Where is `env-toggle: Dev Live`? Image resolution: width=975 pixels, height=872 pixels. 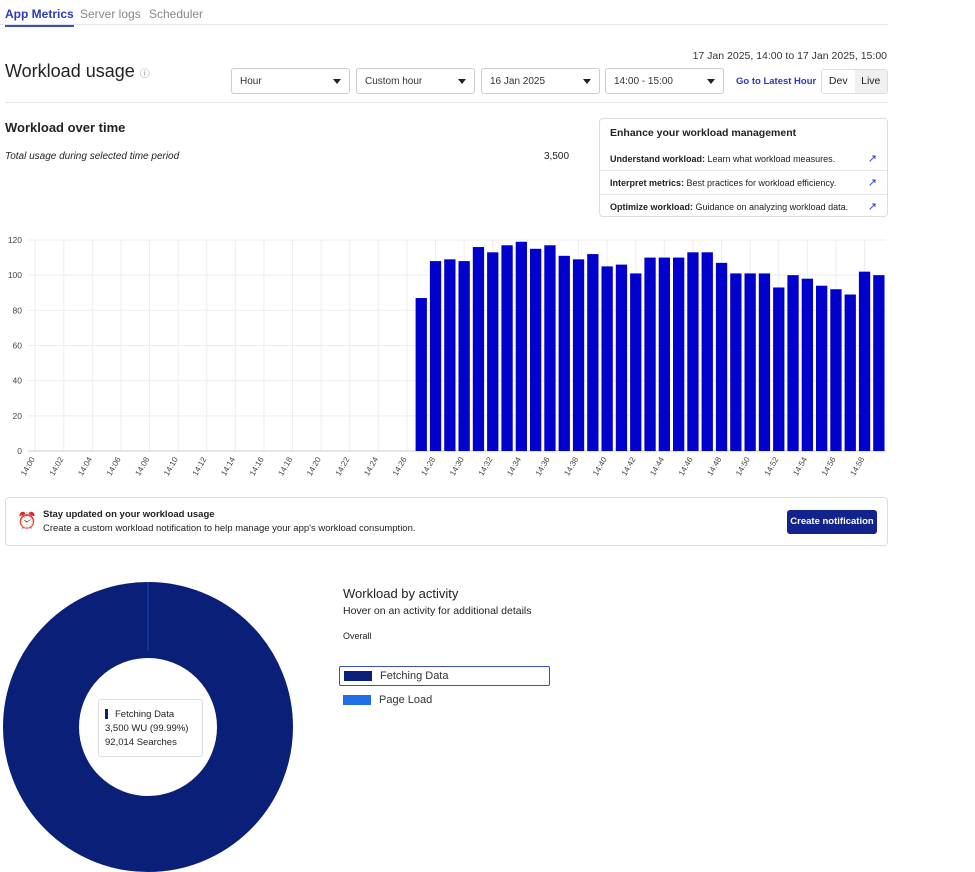 env-toggle: Dev Live is located at coordinates (854, 81).